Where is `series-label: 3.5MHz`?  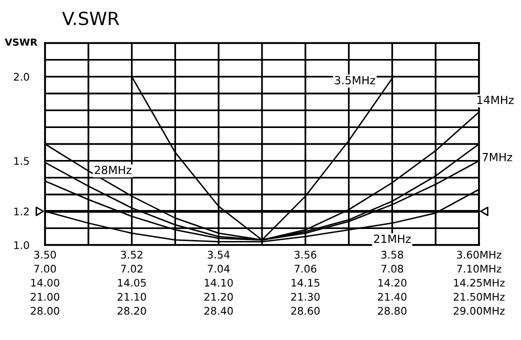 series-label: 3.5MHz is located at coordinates (355, 80).